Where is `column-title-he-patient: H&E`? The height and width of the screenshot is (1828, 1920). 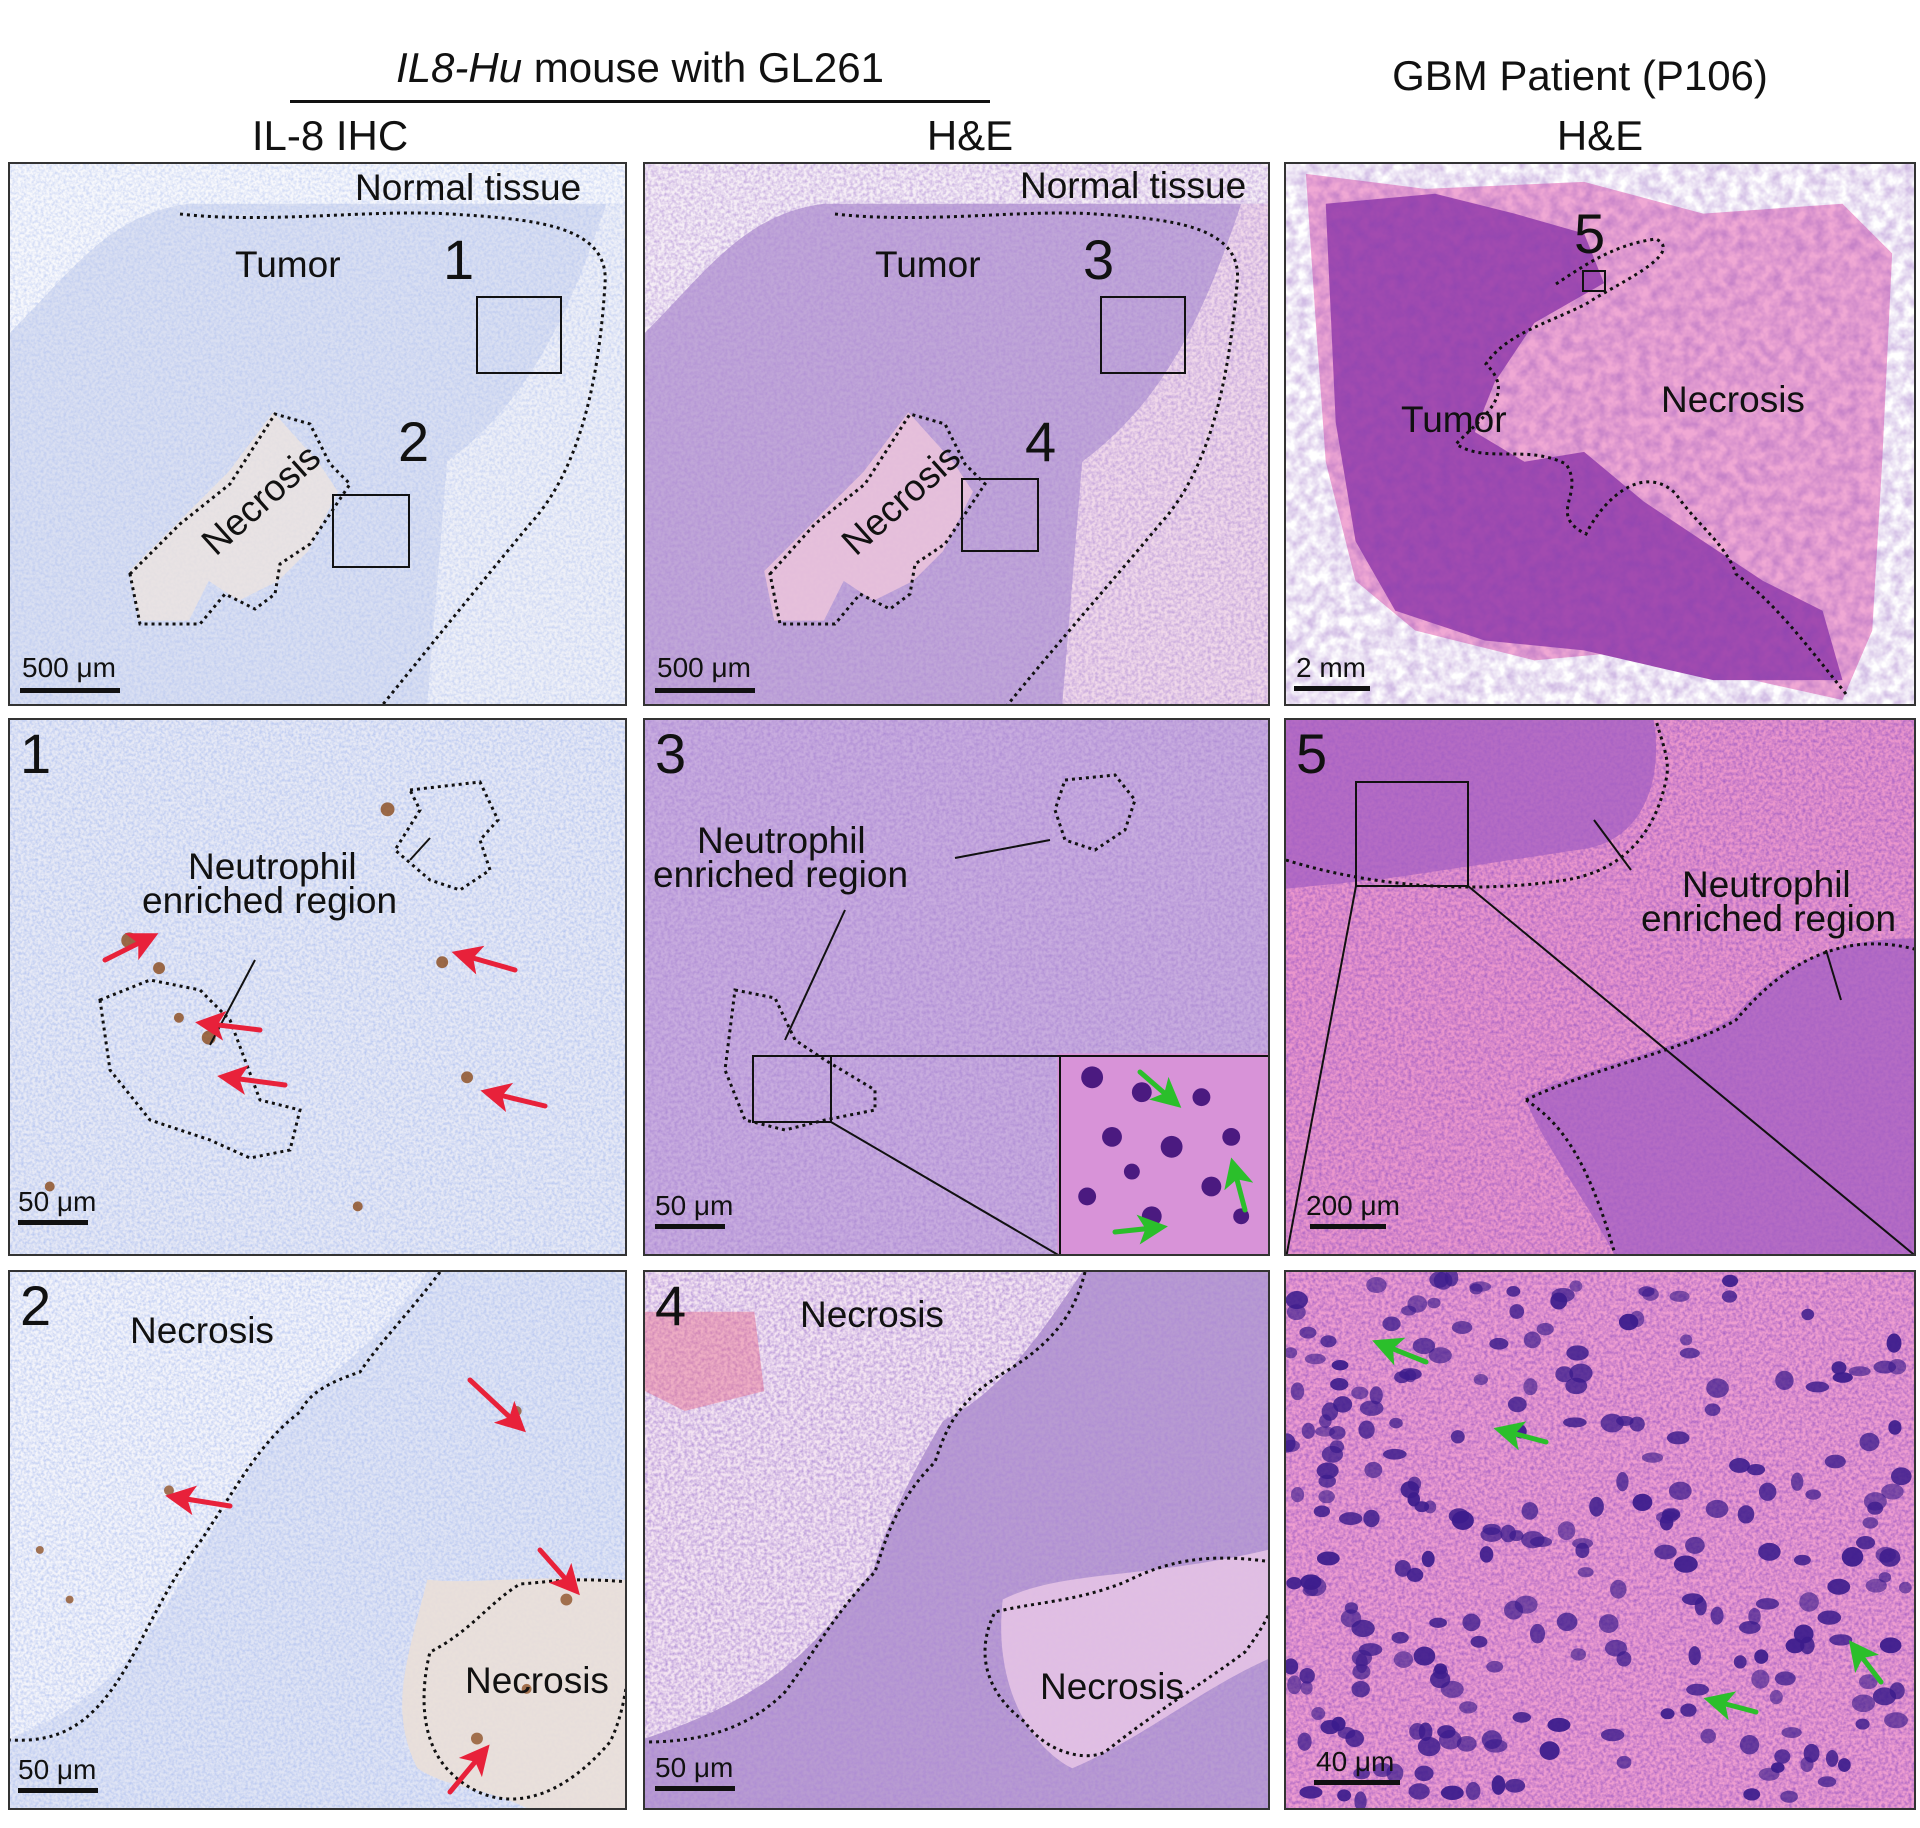 column-title-he-patient: H&E is located at coordinates (1600, 135).